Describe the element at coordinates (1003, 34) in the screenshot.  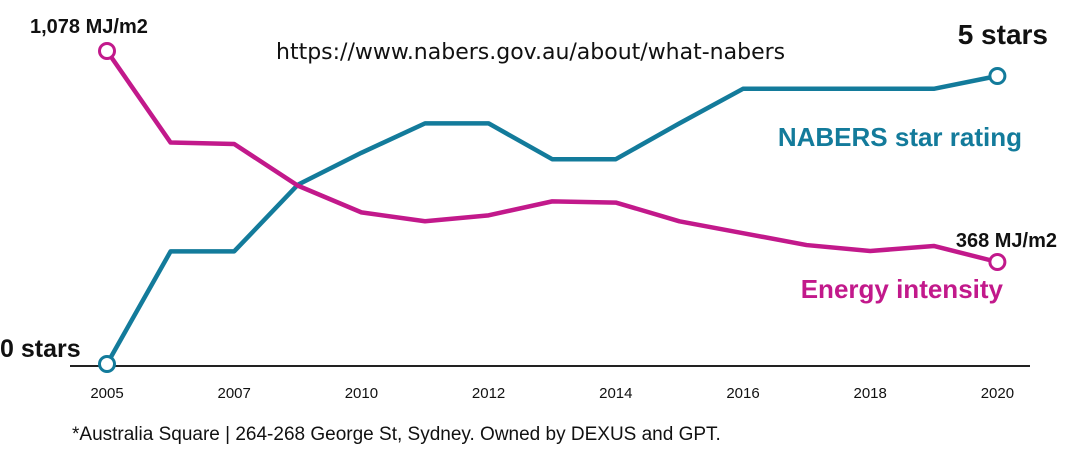
I see `star-end-label: 5 stars` at that location.